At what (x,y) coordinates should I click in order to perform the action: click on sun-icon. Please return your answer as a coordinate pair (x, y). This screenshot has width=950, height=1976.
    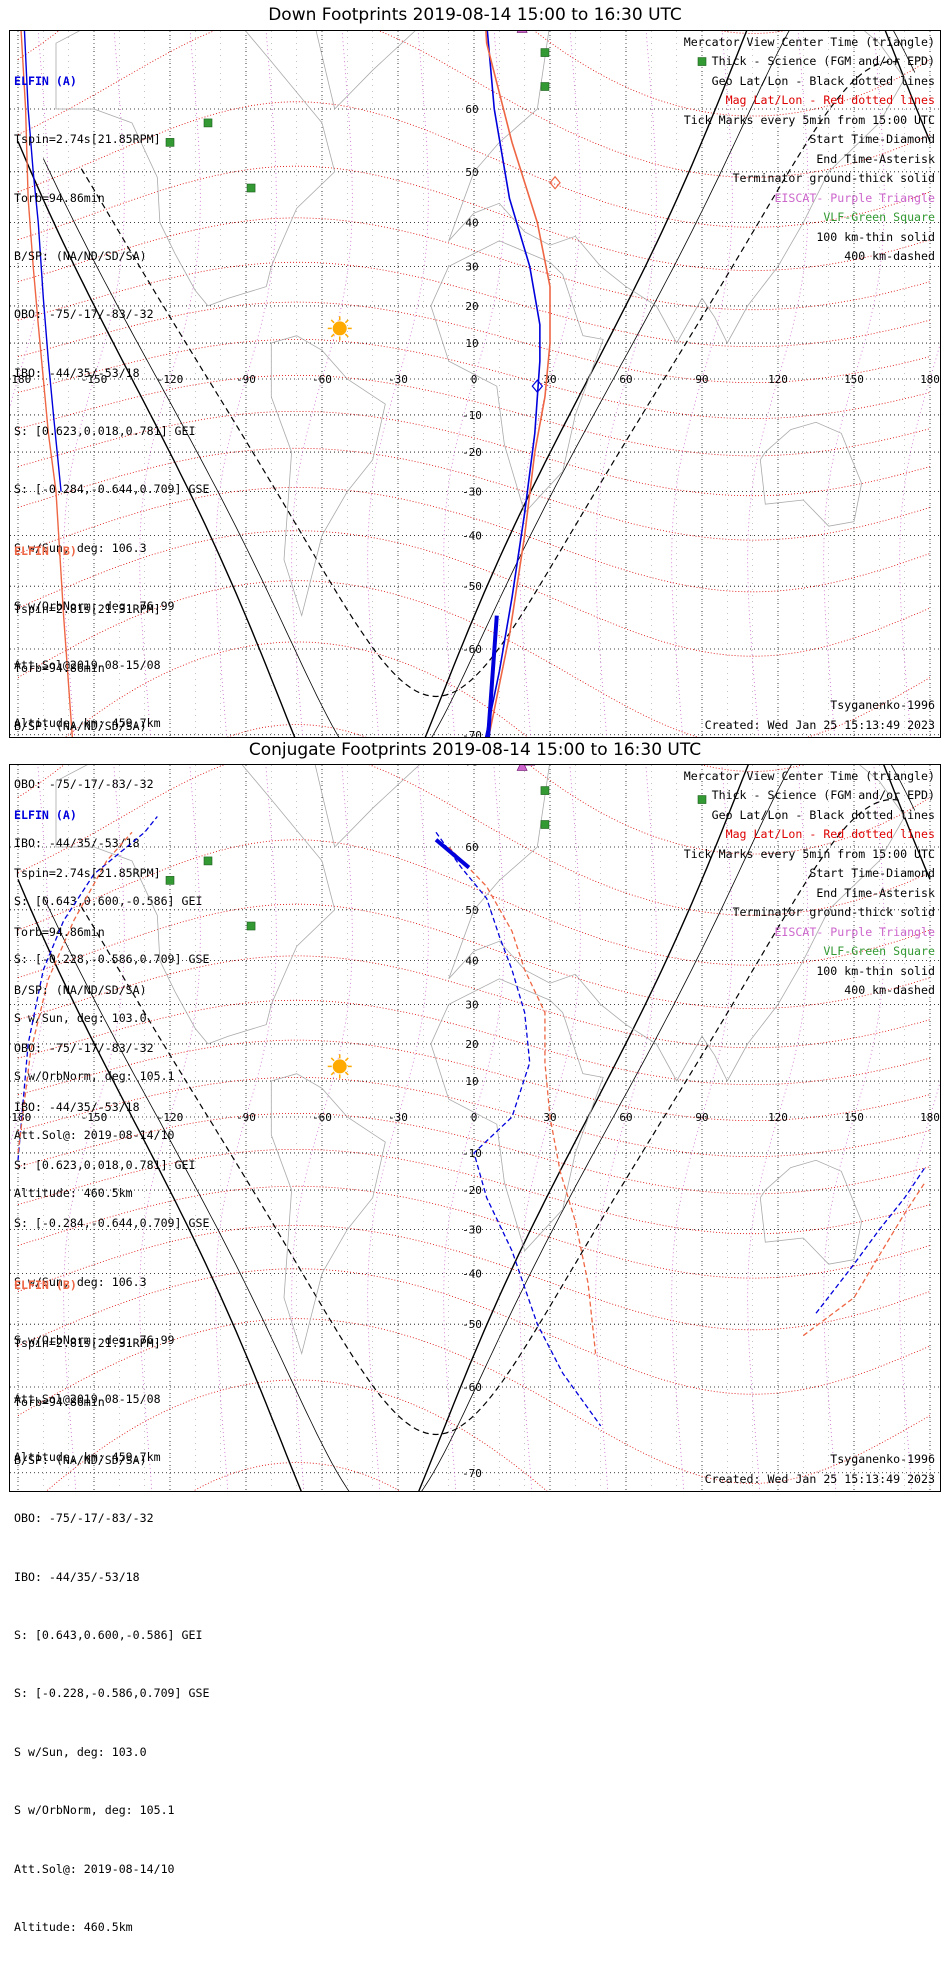
    Looking at the image, I should click on (340, 1066).